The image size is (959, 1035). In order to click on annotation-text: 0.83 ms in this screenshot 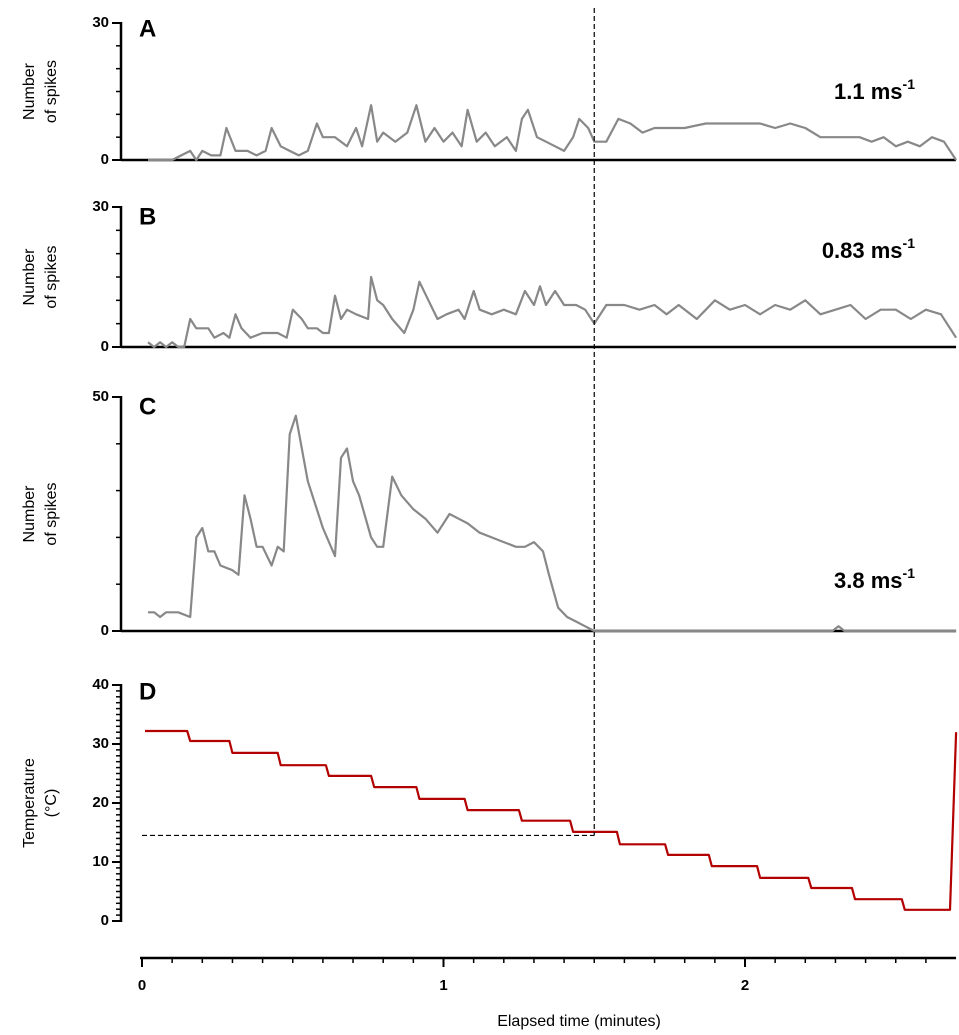, I will do `click(862, 250)`.